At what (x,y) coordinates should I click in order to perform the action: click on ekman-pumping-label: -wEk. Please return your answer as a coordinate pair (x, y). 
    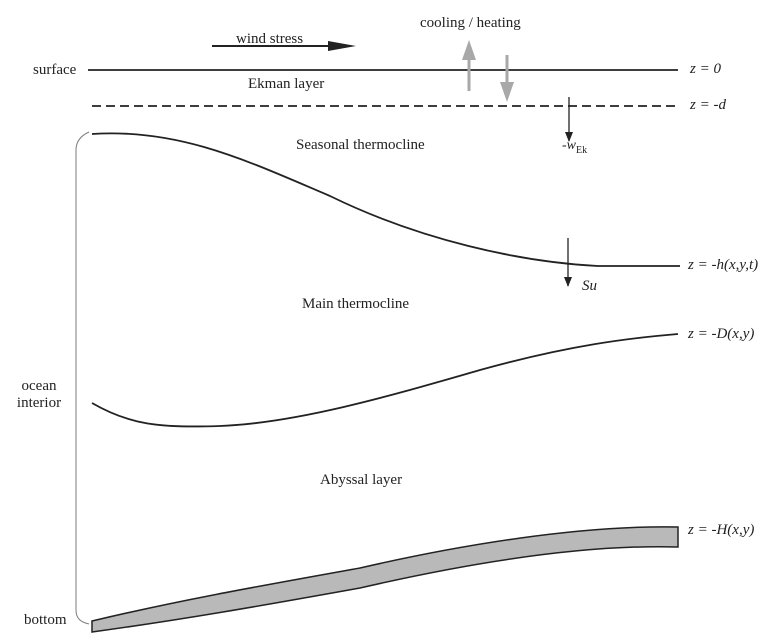
    Looking at the image, I should click on (574, 148).